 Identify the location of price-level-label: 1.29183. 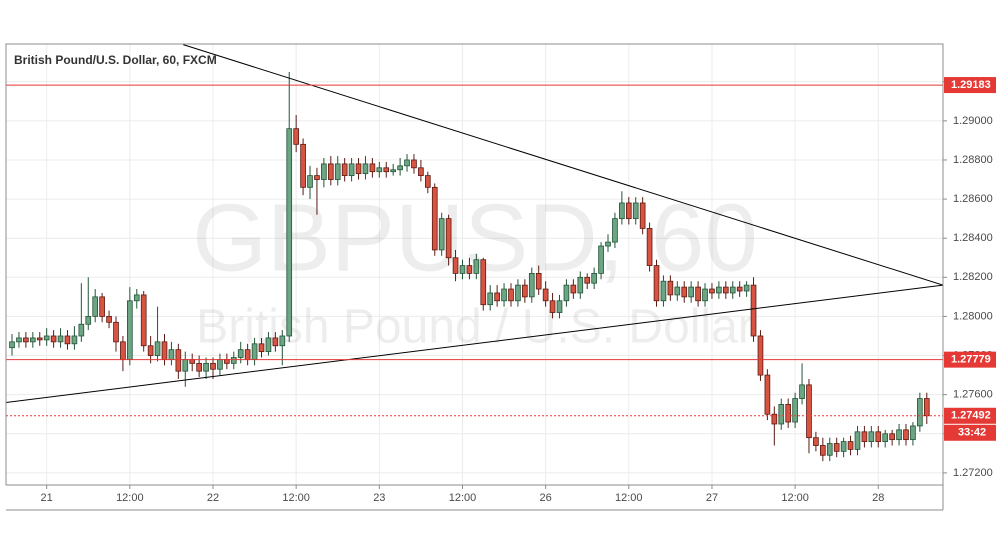
(971, 85).